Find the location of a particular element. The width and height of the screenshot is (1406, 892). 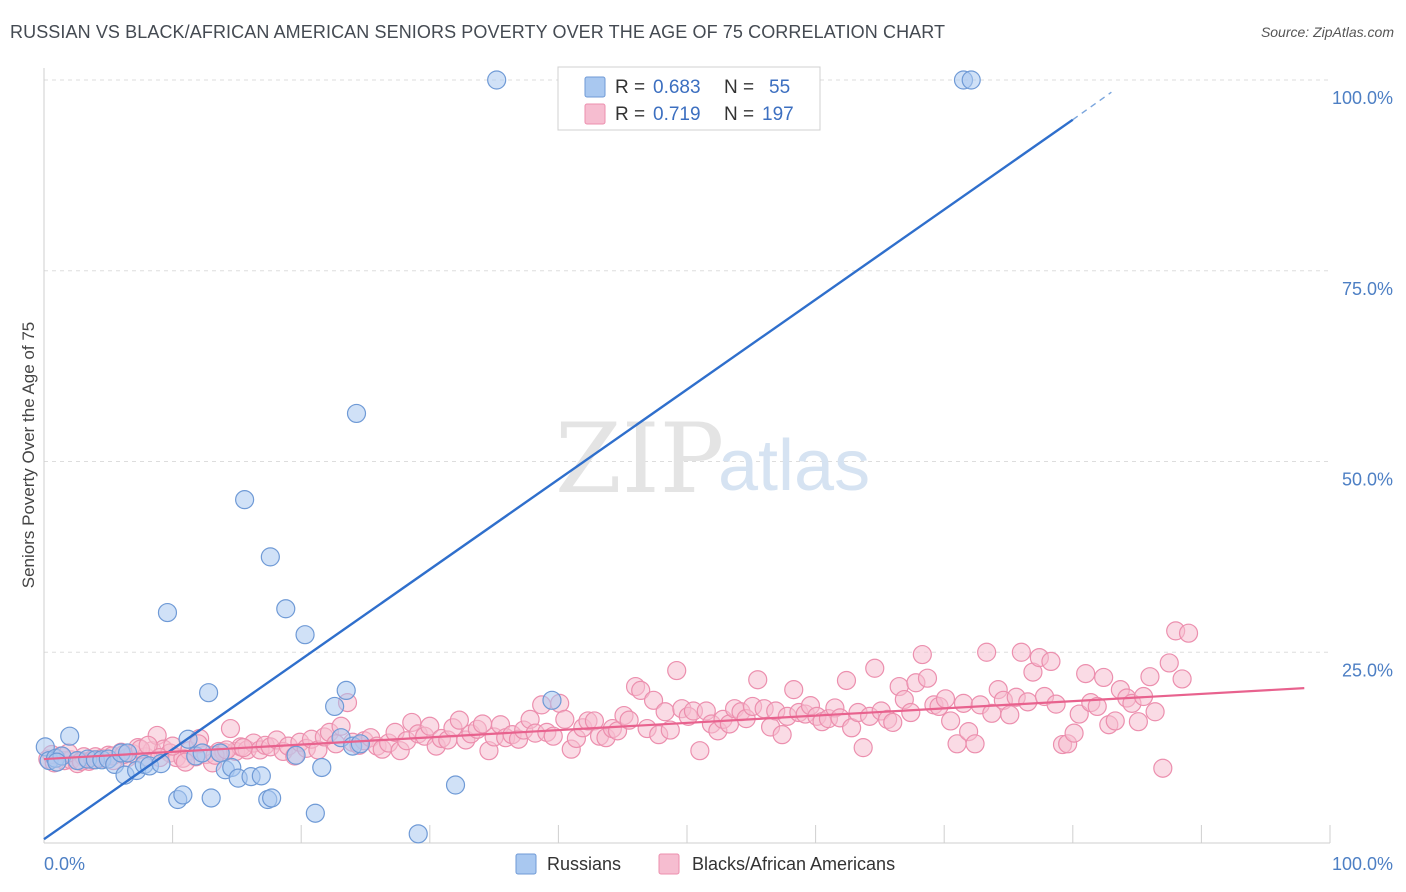

legend-r-label-russians: R = is located at coordinates (630, 87).